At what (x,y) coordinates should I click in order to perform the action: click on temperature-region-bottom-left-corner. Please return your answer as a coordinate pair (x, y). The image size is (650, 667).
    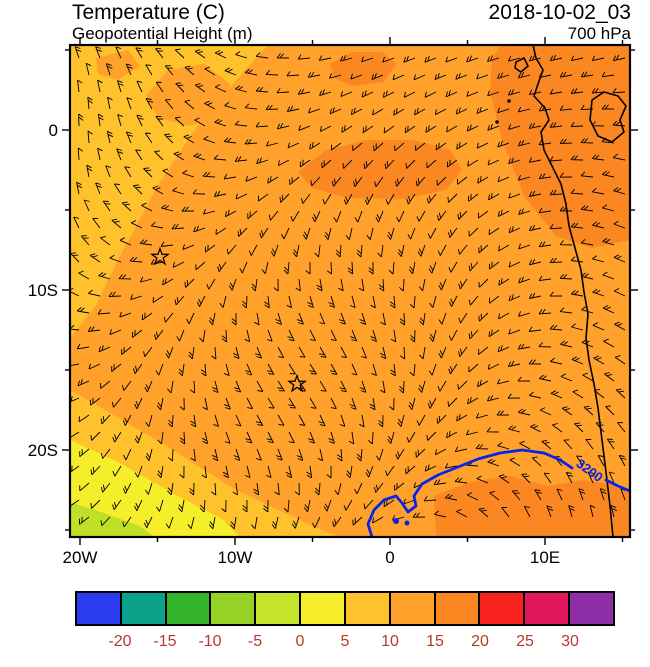
    Looking at the image, I should click on (112, 519).